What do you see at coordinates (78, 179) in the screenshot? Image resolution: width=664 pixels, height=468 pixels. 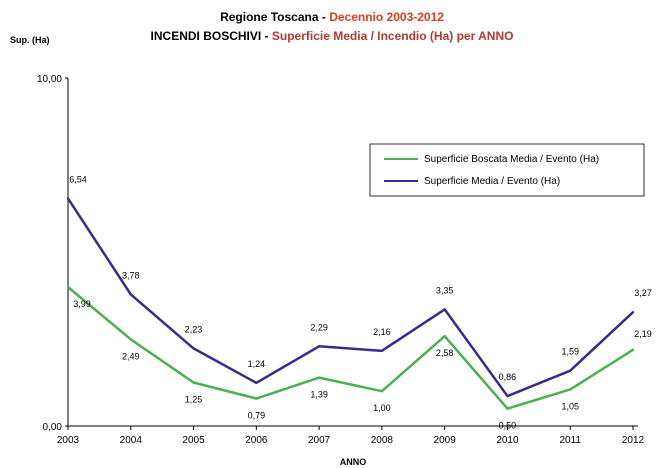 I see `data-label-series-1: 6,54` at bounding box center [78, 179].